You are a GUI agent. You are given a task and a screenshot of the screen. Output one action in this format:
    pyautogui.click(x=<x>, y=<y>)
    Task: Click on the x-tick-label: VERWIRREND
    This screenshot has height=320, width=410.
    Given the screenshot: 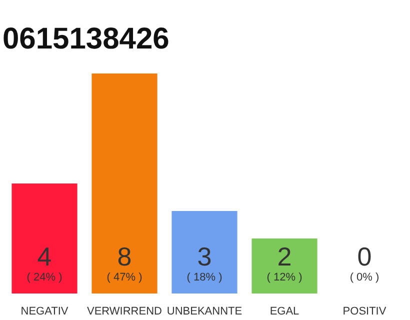 What is the action you would take?
    pyautogui.click(x=124, y=312)
    